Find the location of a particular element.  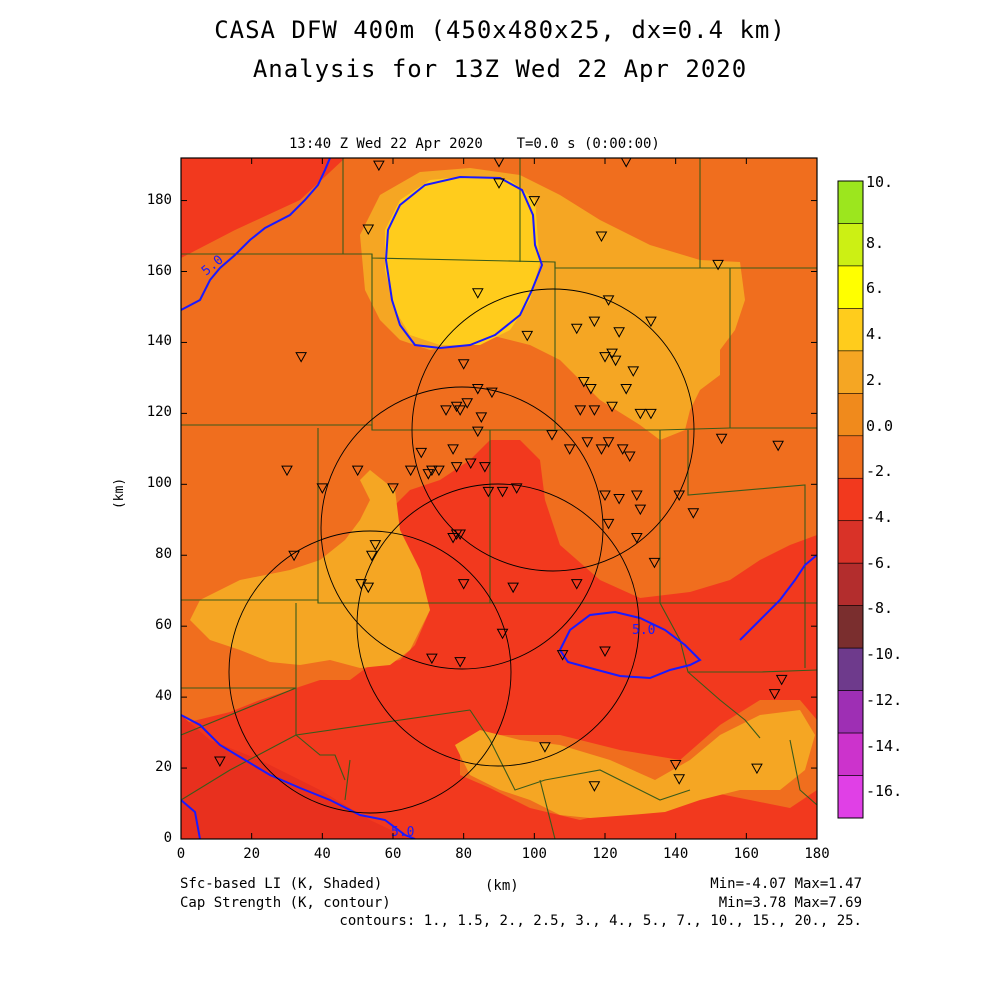

colorbar-label: 2. is located at coordinates (875, 379).